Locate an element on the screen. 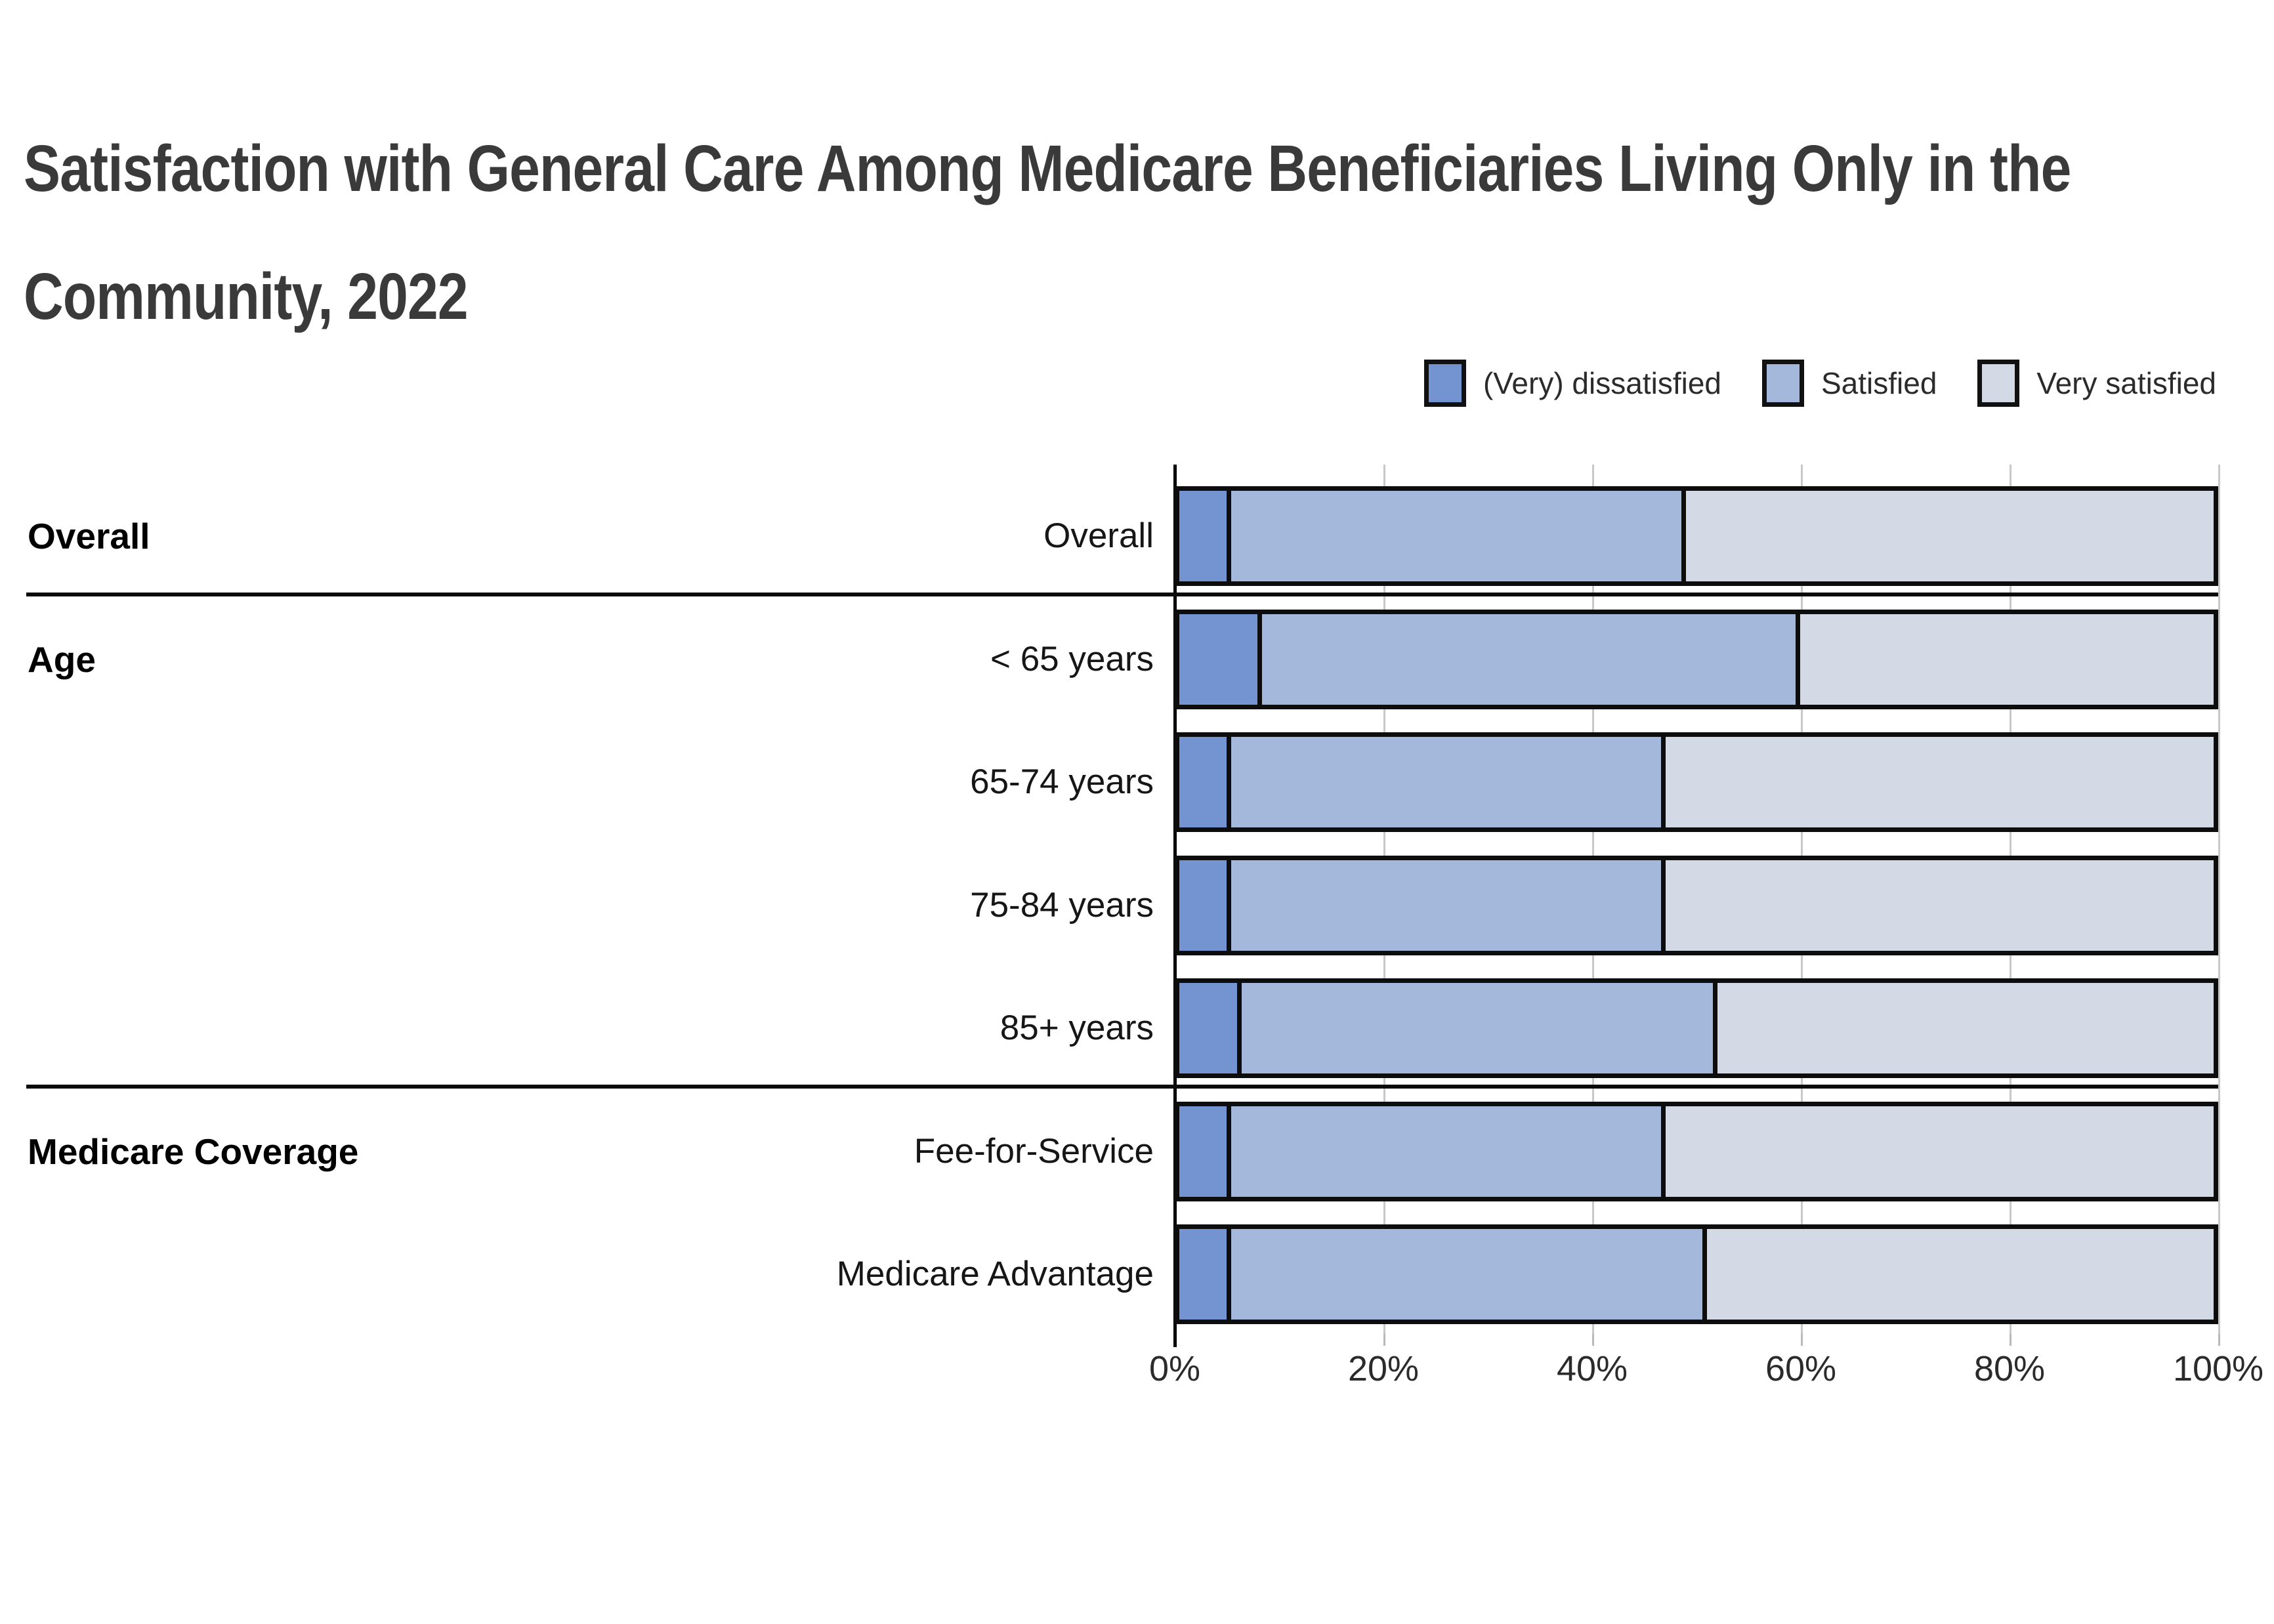 This screenshot has width=2274, height=1624. bar-65-years-segment-very-satisfied is located at coordinates (2007, 660).